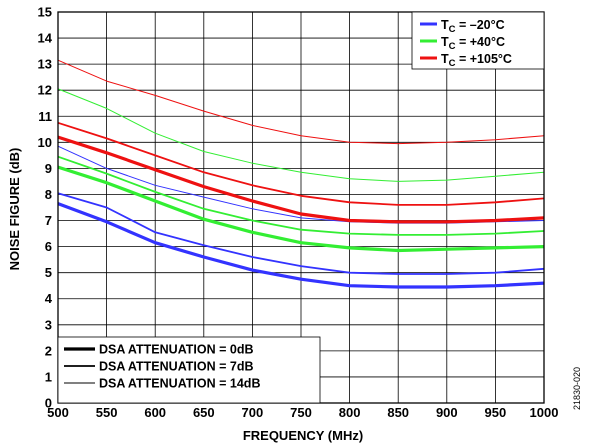 Image resolution: width=589 pixels, height=444 pixels. I want to click on x-tick-label: 500, so click(58, 412).